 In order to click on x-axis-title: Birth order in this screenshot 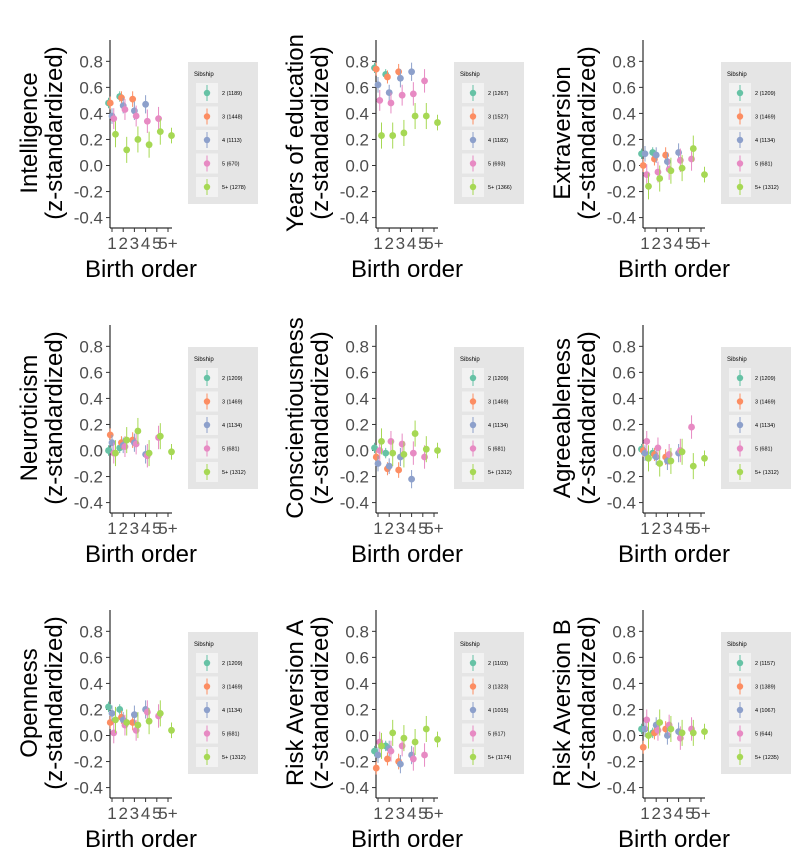, I will do `click(141, 269)`.